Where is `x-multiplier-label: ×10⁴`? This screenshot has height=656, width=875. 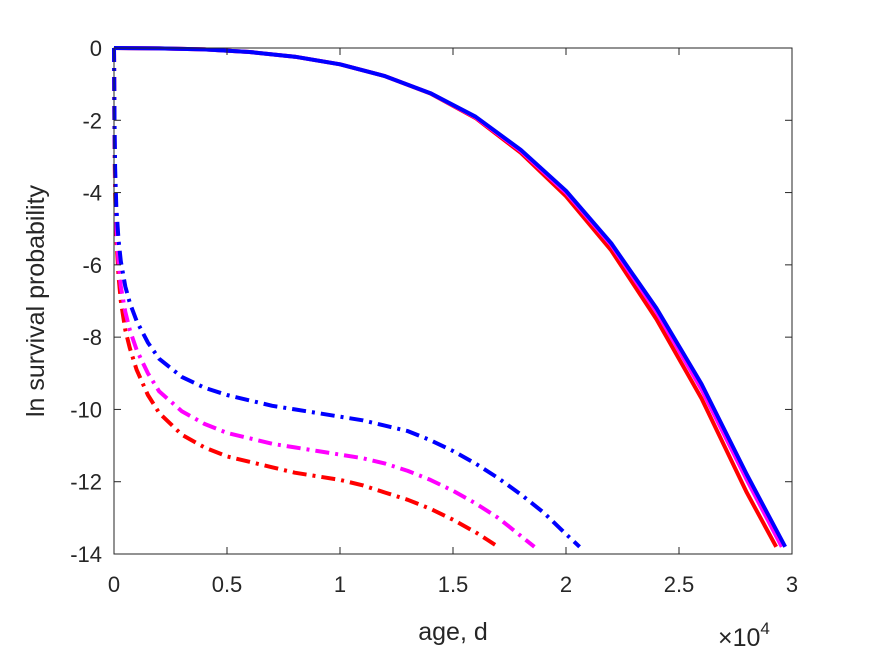
x-multiplier-label: ×10⁴ is located at coordinates (744, 635).